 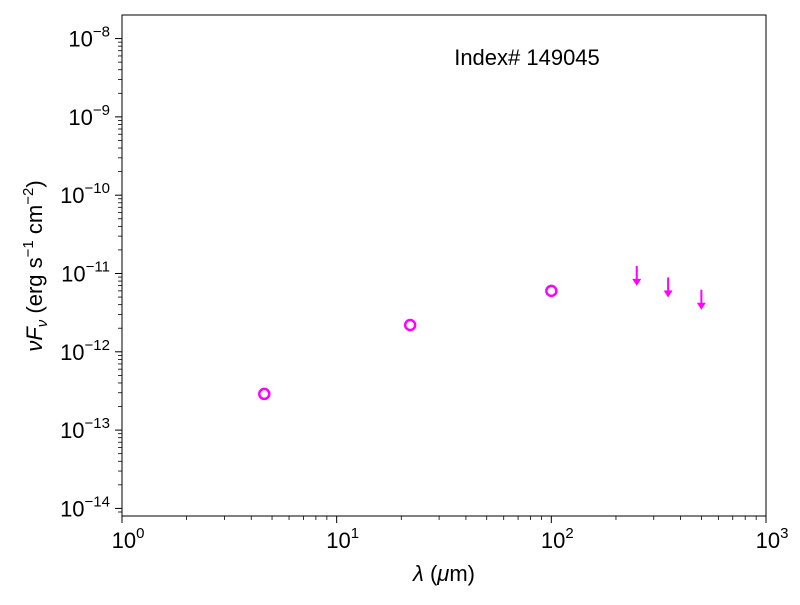 What do you see at coordinates (85, 507) in the screenshot?
I see `y-tick-label: 10⁻¹⁴` at bounding box center [85, 507].